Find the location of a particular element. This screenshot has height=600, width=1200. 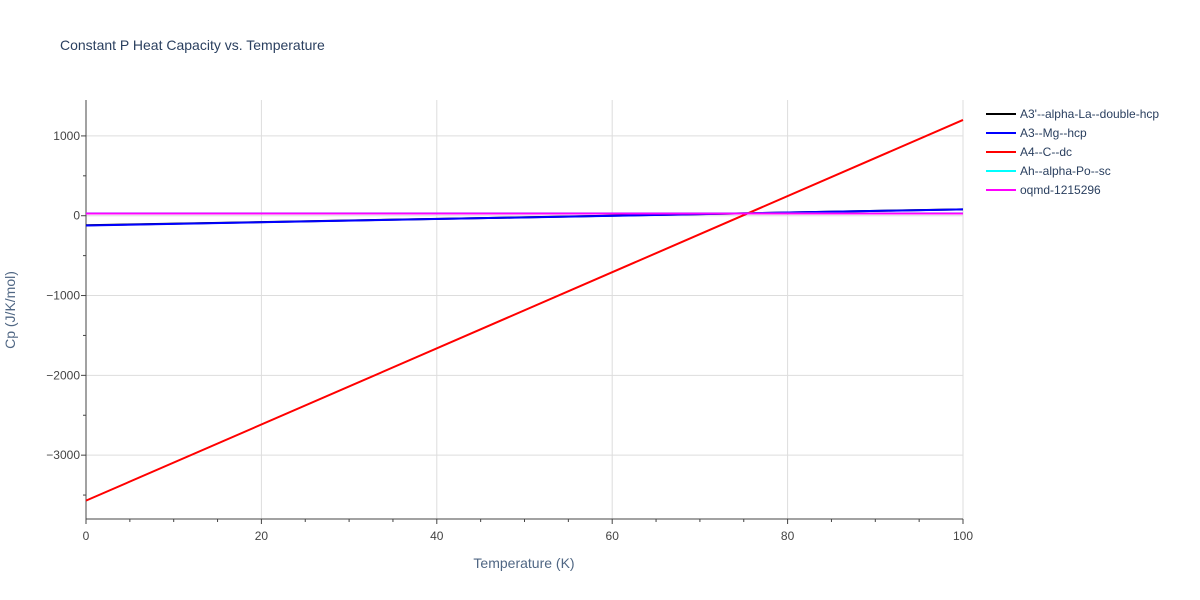

y-tick-label: 1000 is located at coordinates (66, 136).